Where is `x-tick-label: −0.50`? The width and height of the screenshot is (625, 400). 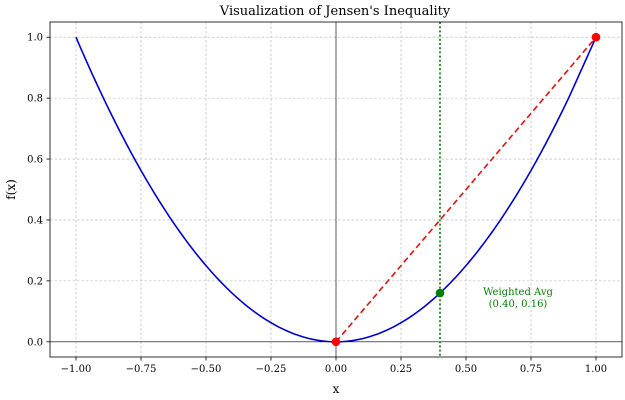 x-tick-label: −0.50 is located at coordinates (206, 369).